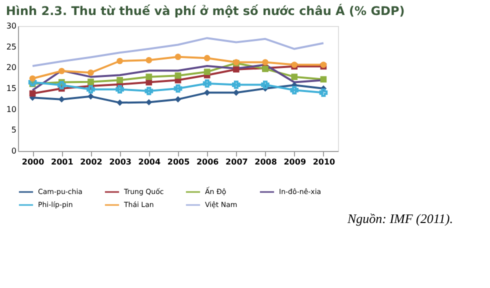 This screenshot has height=288, width=490. Describe the element at coordinates (33, 162) in the screenshot. I see `x-tick-label: 2000` at that location.